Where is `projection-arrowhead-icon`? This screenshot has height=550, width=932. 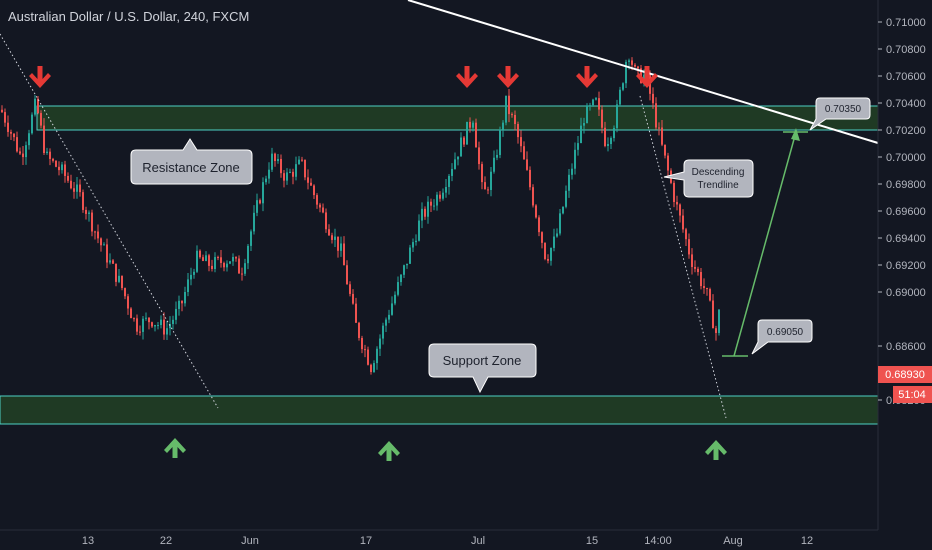 projection-arrowhead-icon is located at coordinates (795, 134).